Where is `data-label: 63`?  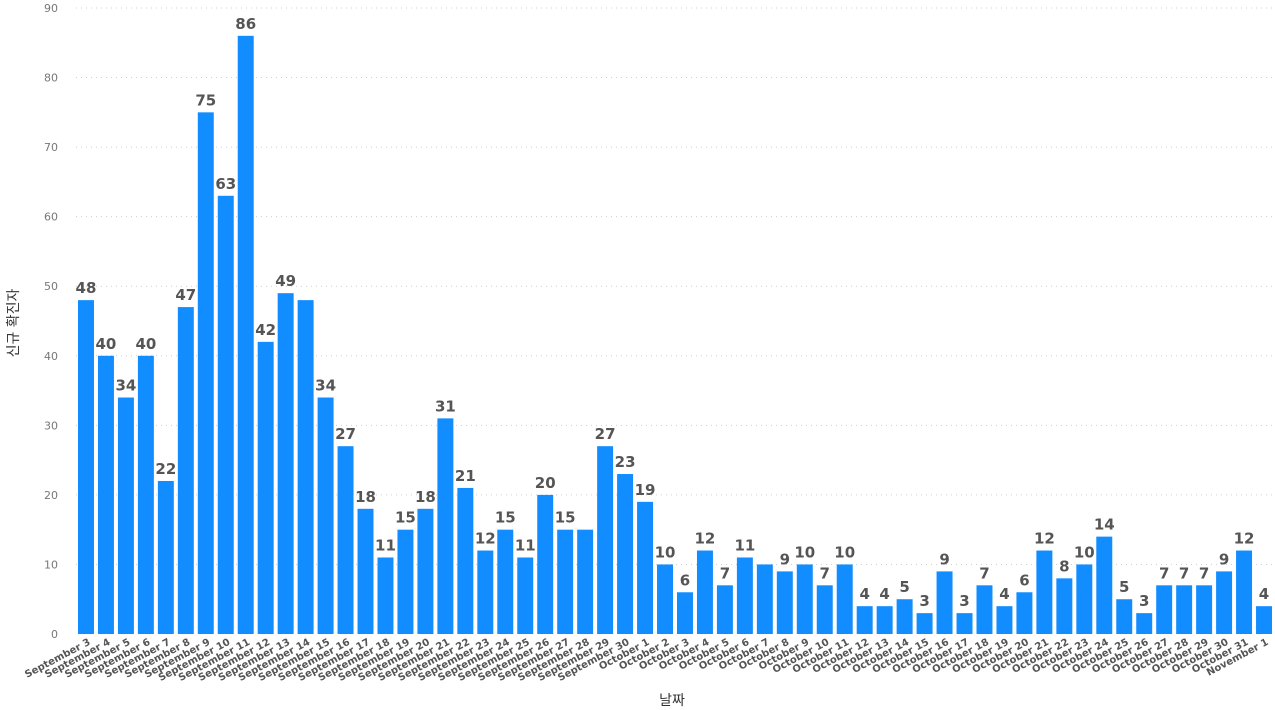 data-label: 63 is located at coordinates (225, 184).